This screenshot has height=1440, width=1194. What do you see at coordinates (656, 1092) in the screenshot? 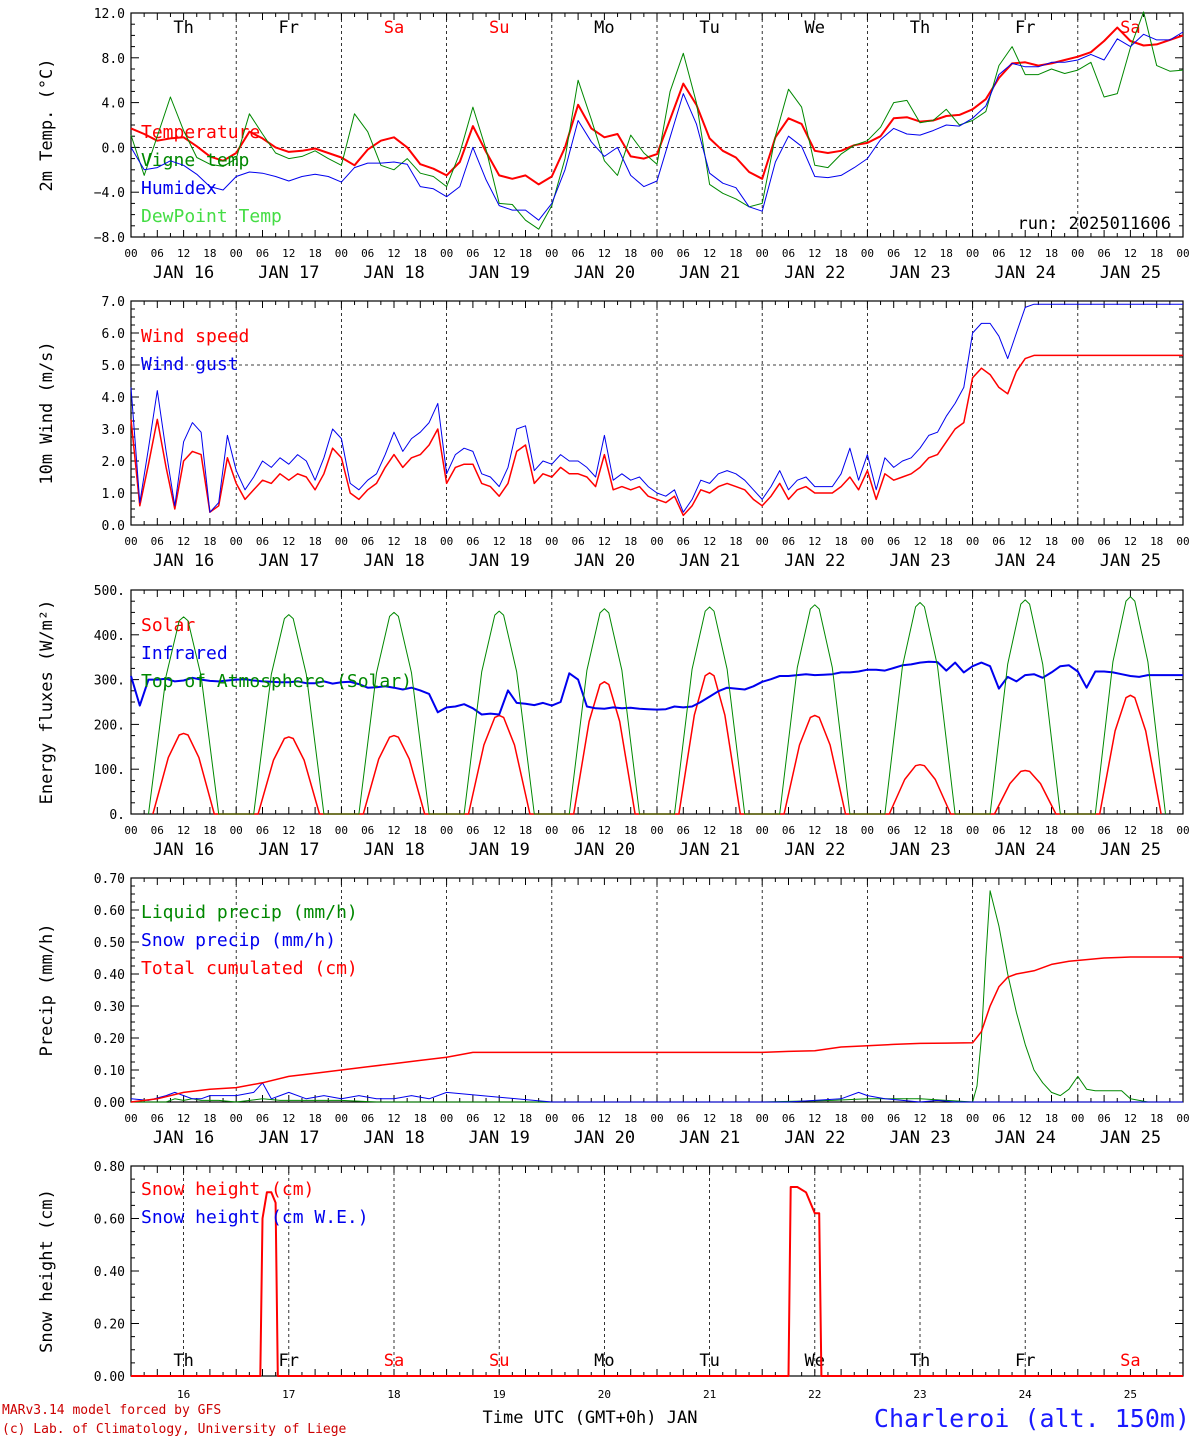
I see `series-line-snow-precip-mm-h` at bounding box center [656, 1092].